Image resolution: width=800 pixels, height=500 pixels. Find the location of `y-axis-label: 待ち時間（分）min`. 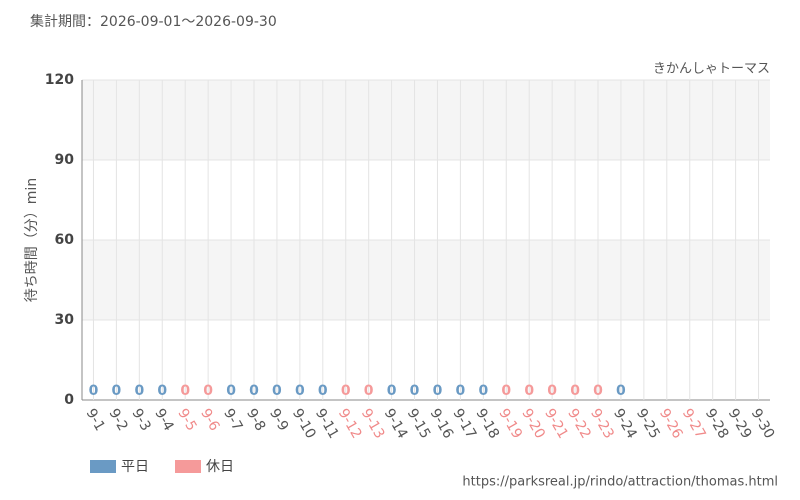

y-axis-label: 待ち時間（分）min is located at coordinates (32, 240).